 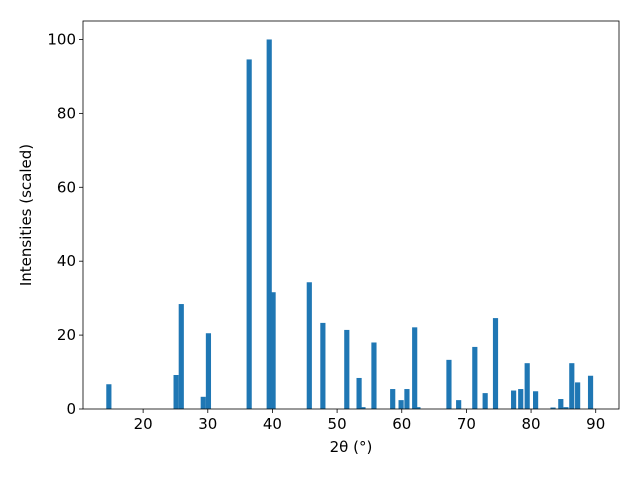 I want to click on y-tick-label: 40, so click(x=66, y=261).